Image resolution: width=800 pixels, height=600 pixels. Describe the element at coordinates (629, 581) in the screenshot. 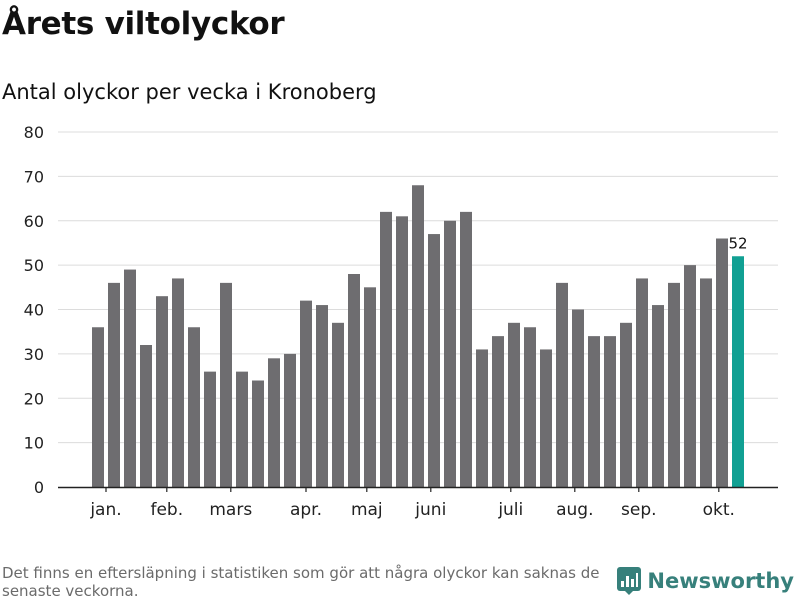

I see `newsworthy-logo-icon` at that location.